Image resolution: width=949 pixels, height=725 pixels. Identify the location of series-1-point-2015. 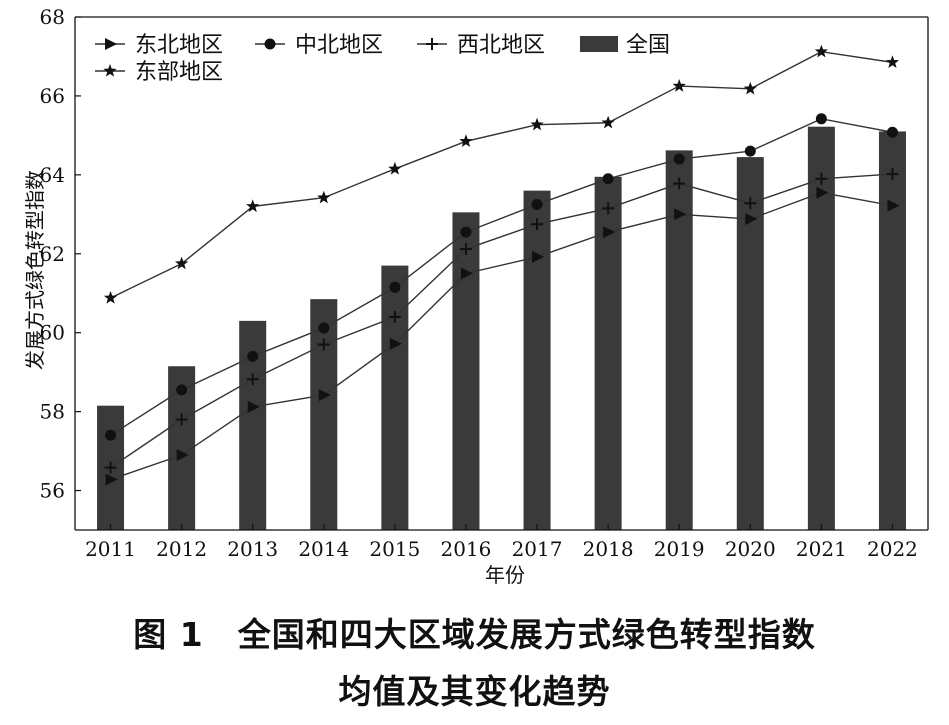
(395, 287).